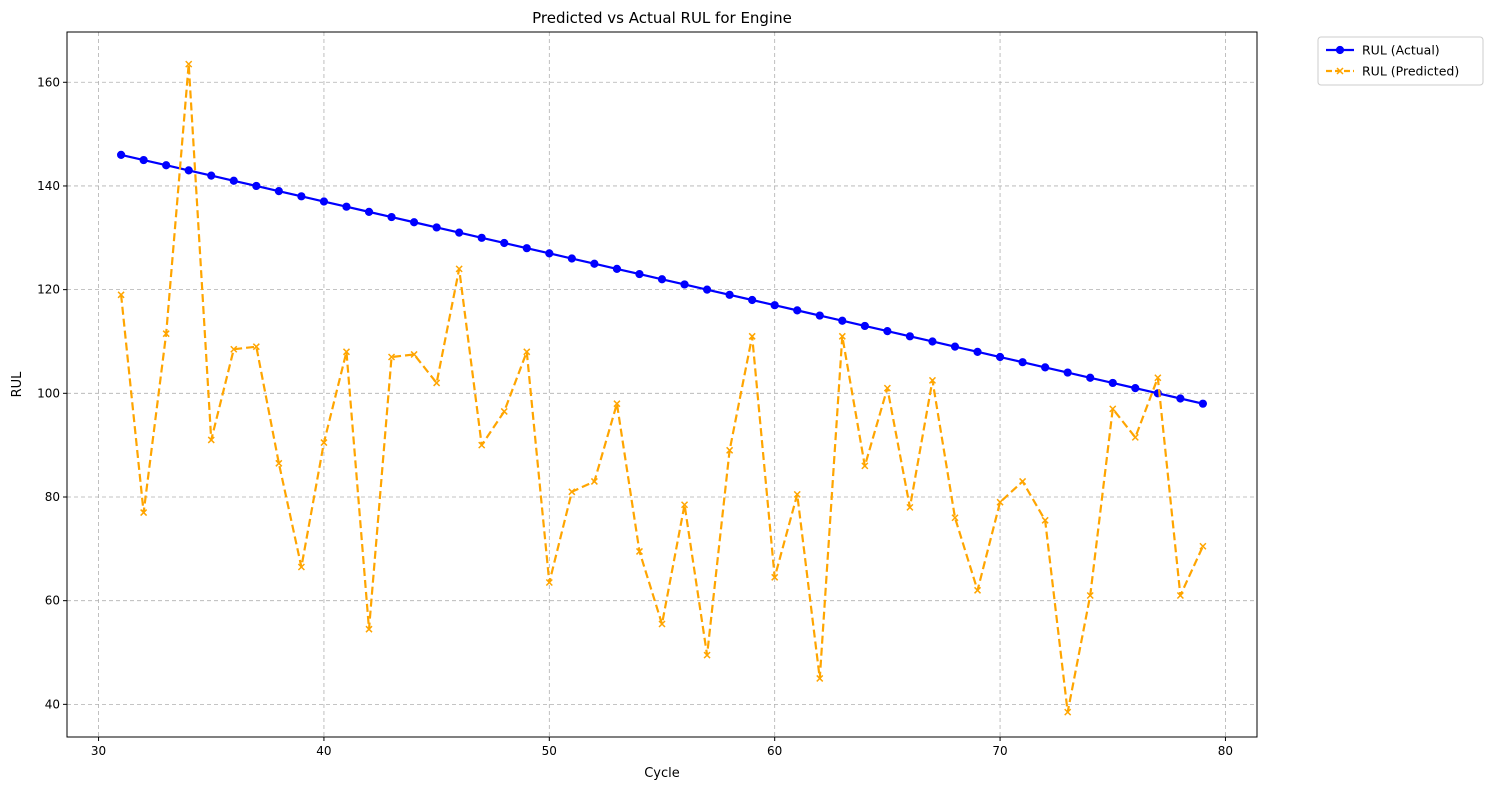  What do you see at coordinates (48, 82) in the screenshot?
I see `y-tick-label: 160` at bounding box center [48, 82].